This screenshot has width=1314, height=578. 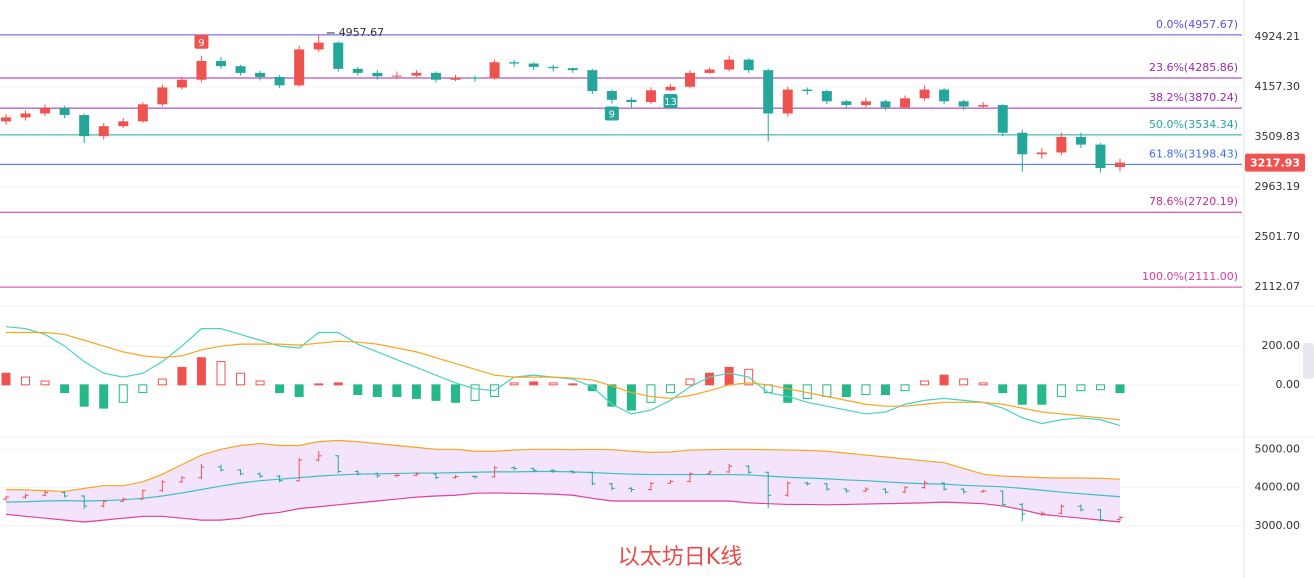 I want to click on band-fill, so click(x=563, y=481).